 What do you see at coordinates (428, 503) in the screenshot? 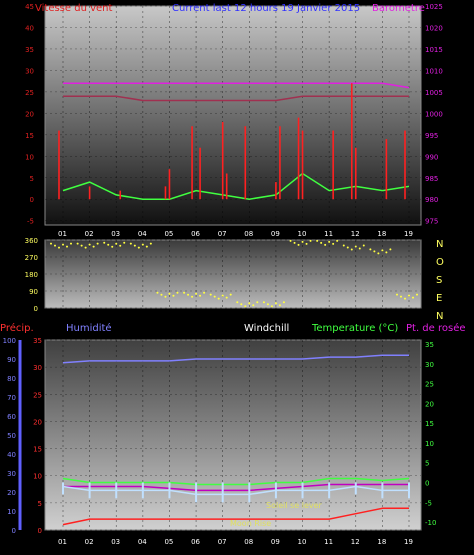
I see `y-tick-temp: -5` at bounding box center [428, 503].